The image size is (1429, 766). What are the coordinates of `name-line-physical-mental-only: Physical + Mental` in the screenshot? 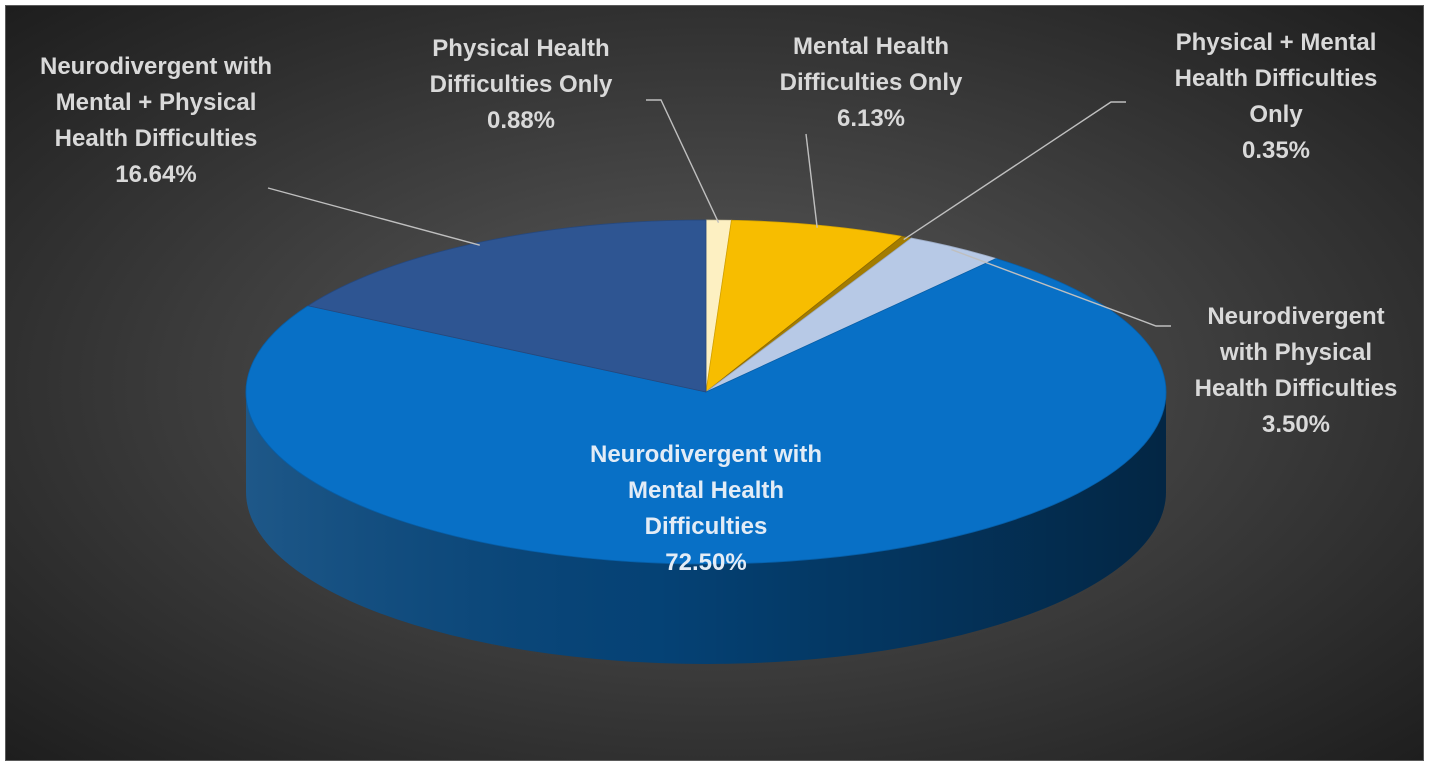 It's located at (1276, 42).